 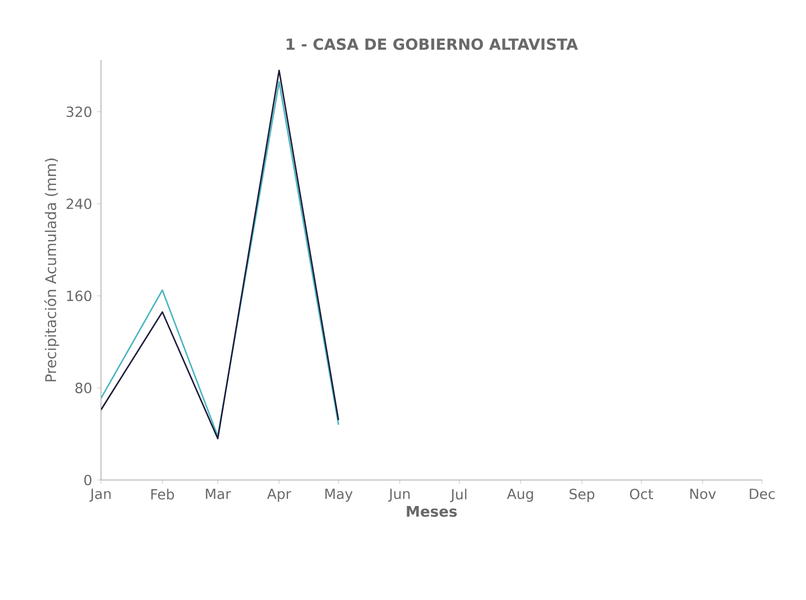 What do you see at coordinates (520, 495) in the screenshot?
I see `x-tick-label: Aug` at bounding box center [520, 495].